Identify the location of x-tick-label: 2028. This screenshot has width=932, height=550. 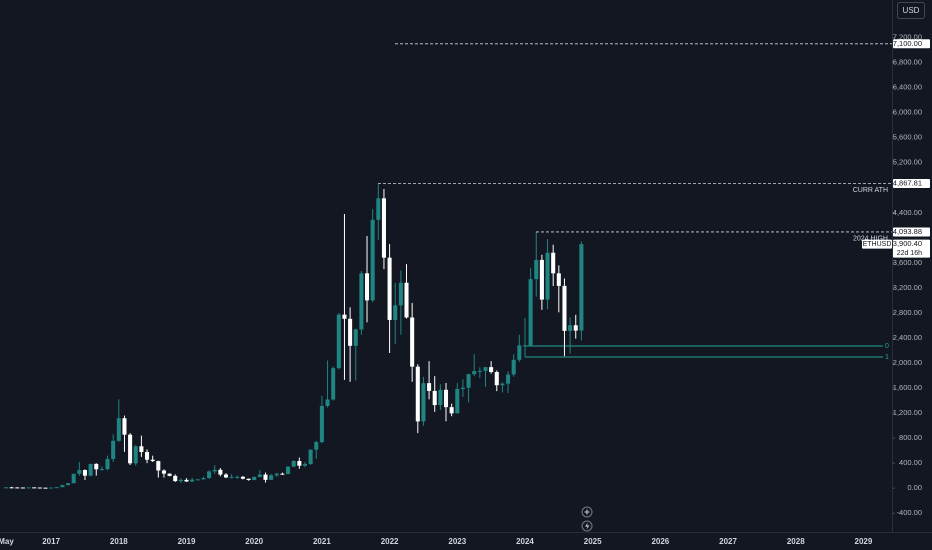
(796, 541).